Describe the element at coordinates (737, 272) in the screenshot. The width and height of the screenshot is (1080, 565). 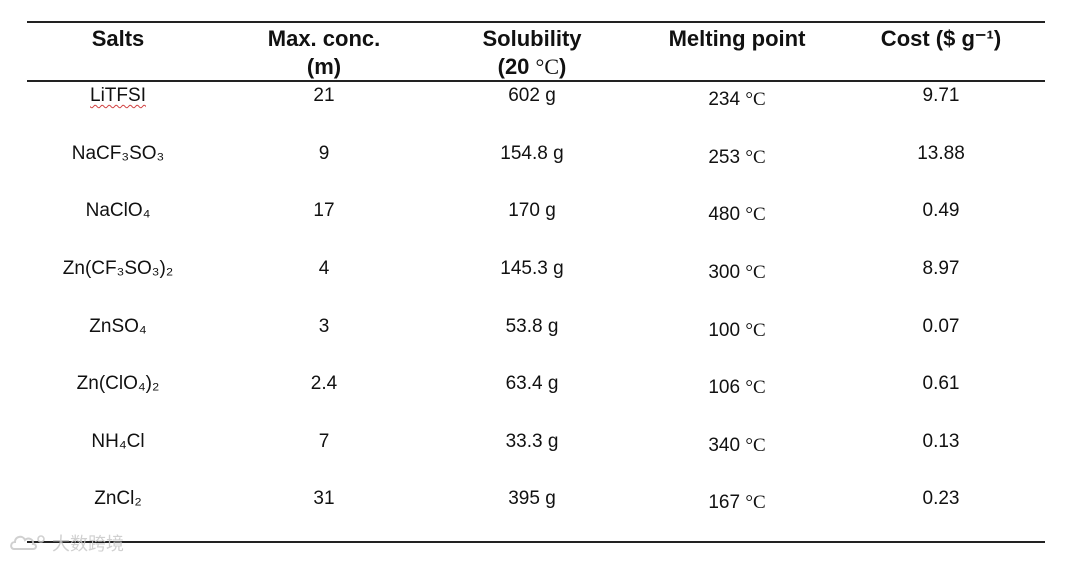
I see `melting-point-cell: 300 °C` at that location.